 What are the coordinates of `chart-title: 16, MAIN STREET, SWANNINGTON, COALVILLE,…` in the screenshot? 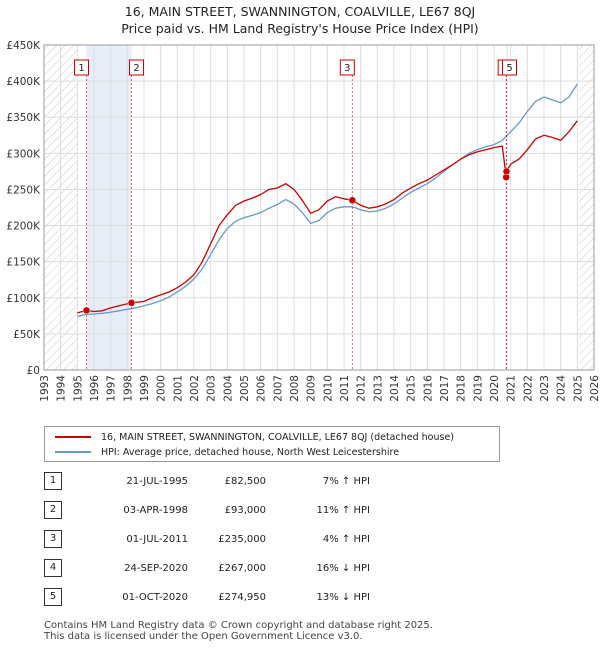 It's located at (300, 11).